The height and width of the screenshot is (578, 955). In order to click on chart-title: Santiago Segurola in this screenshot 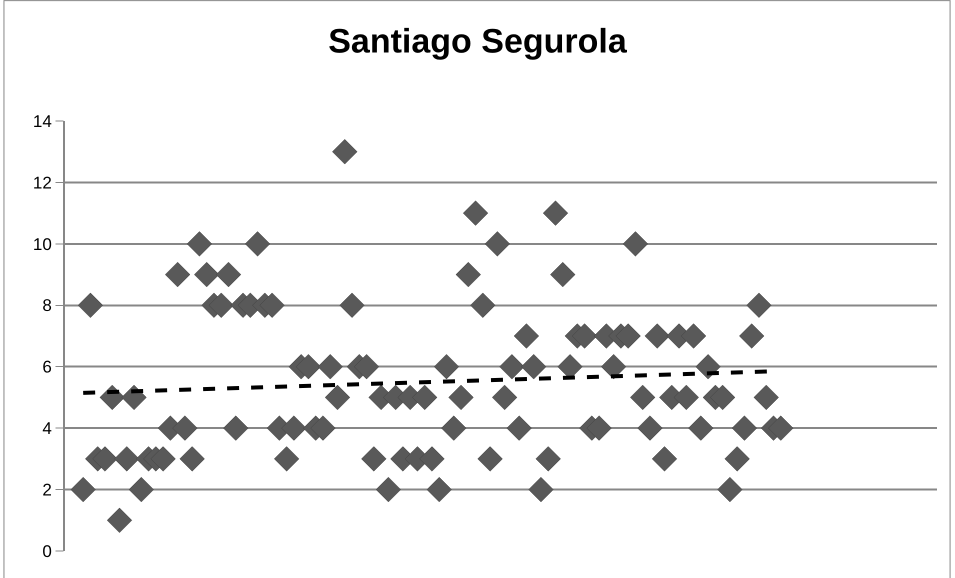, I will do `click(478, 41)`.